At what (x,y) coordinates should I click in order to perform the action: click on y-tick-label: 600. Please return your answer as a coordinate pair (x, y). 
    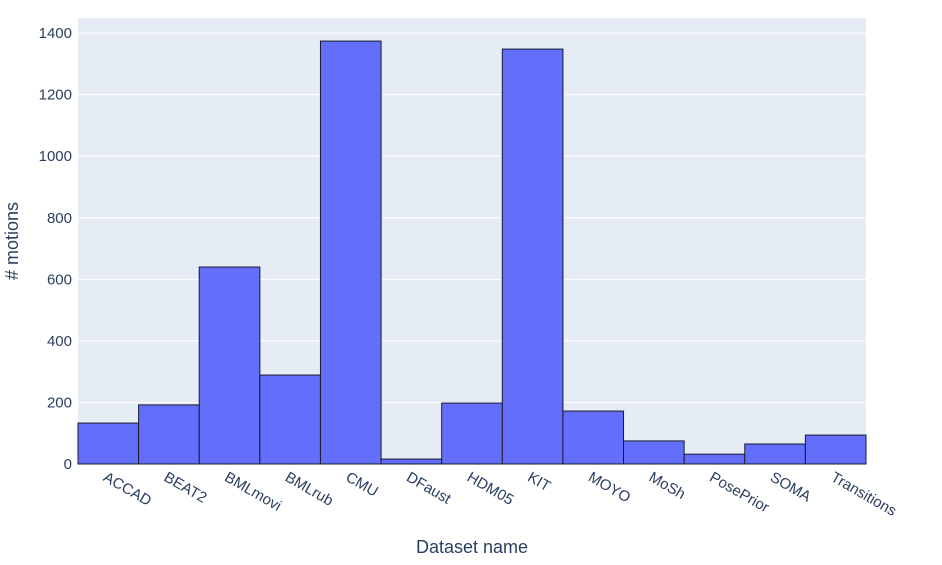
    Looking at the image, I should click on (59, 279).